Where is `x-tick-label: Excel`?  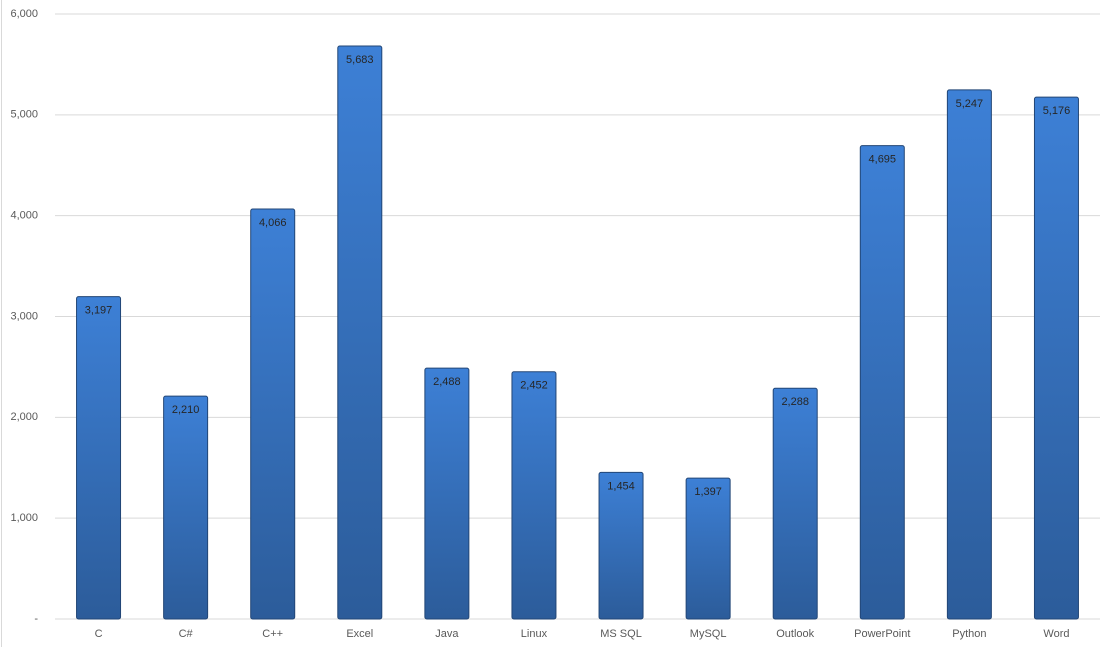
x-tick-label: Excel is located at coordinates (359, 634).